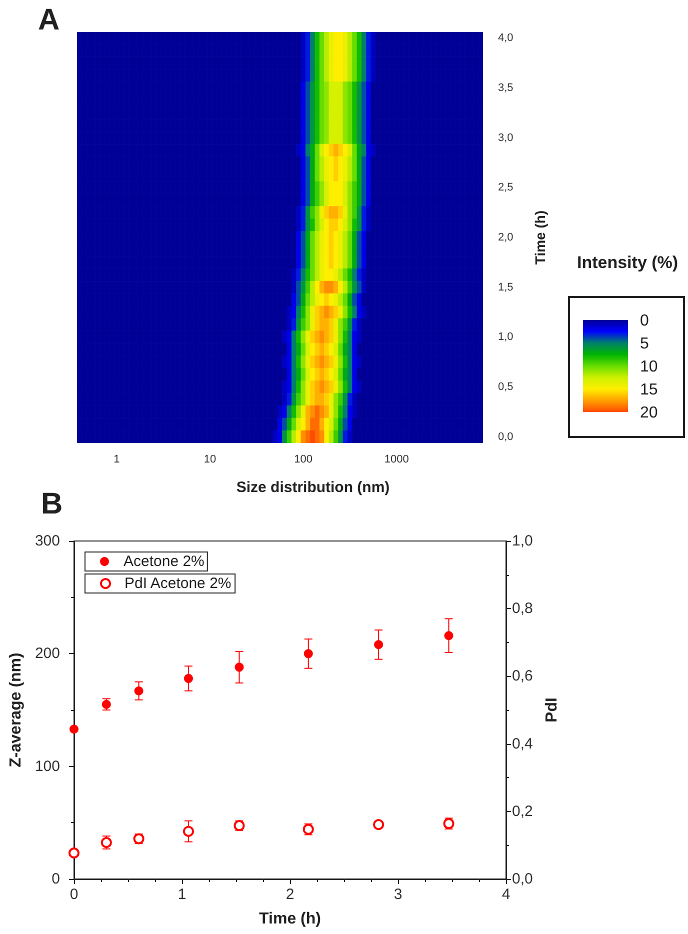 Image resolution: width=688 pixels, height=934 pixels. I want to click on color-bar-label: 0, so click(644, 321).